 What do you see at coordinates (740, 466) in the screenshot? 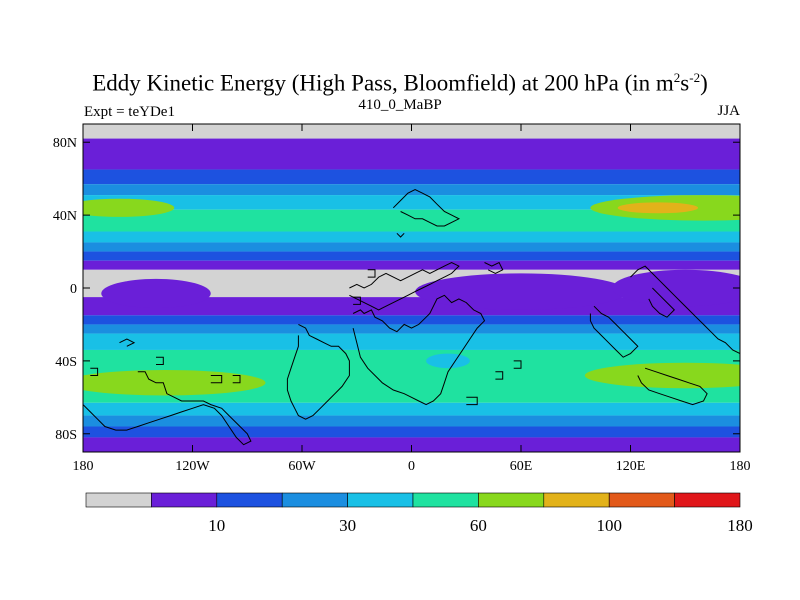
I see `x-tick-label-6: 180` at bounding box center [740, 466].